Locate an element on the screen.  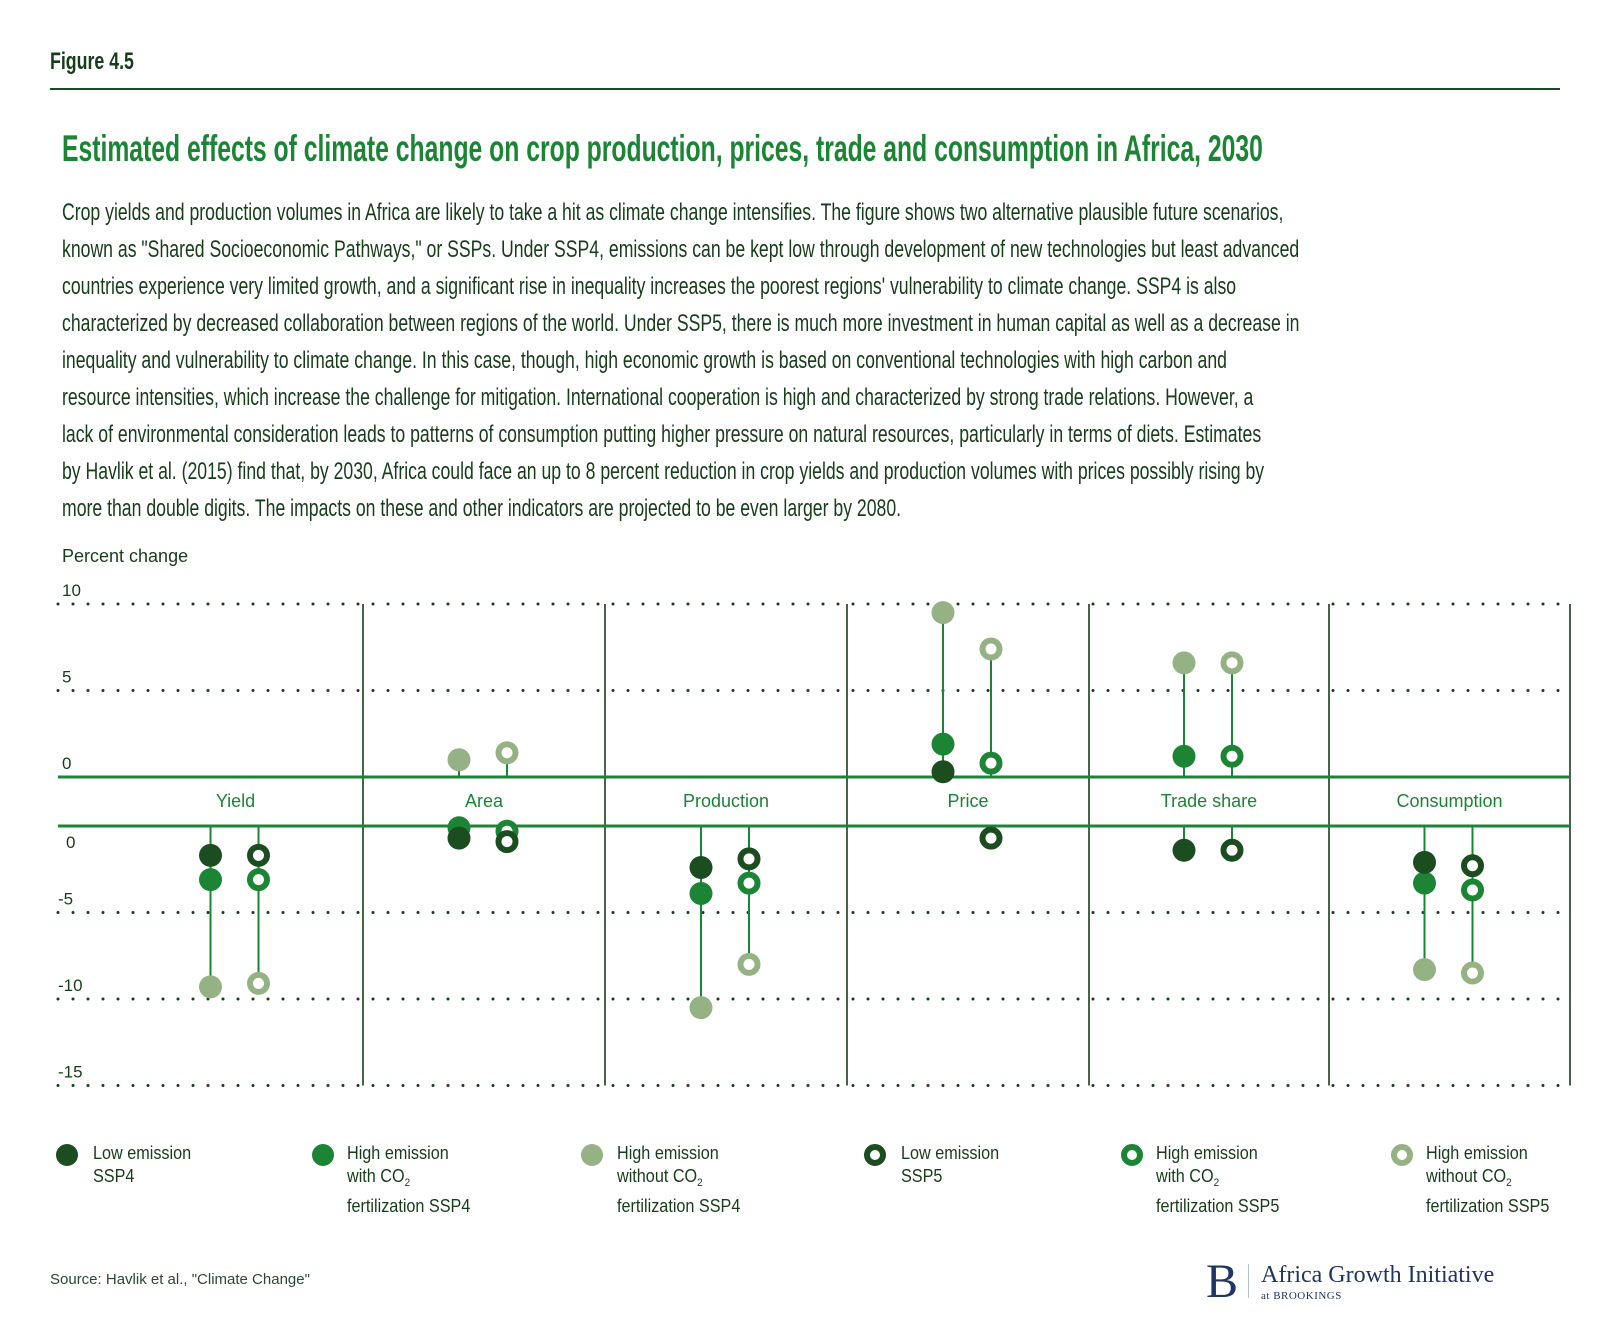
y-tick-label: -5 is located at coordinates (65, 899).